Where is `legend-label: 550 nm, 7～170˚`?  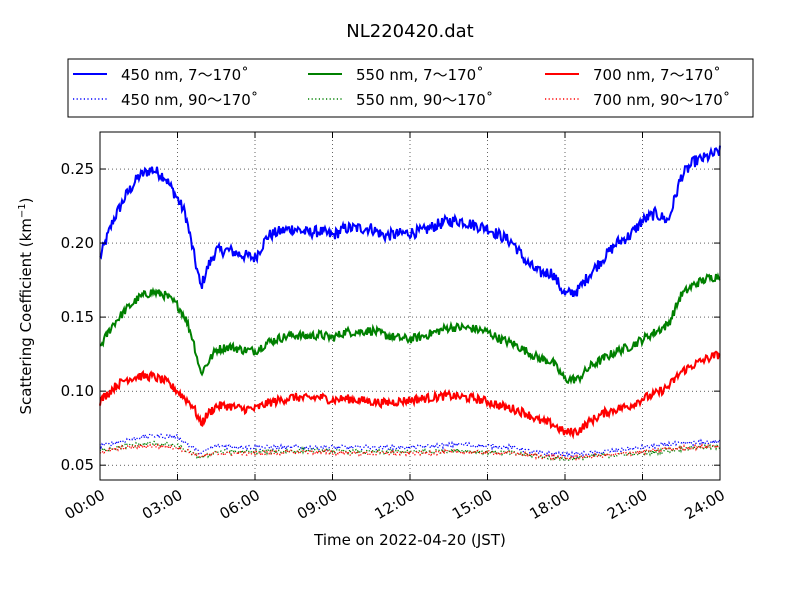 legend-label: 550 nm, 7～170˚ is located at coordinates (420, 75).